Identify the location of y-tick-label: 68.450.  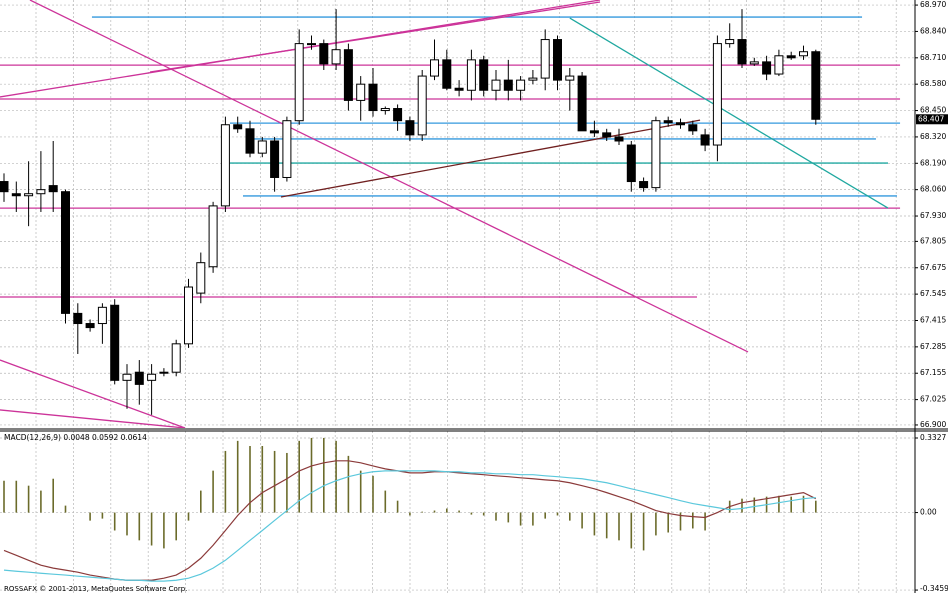
(933, 110).